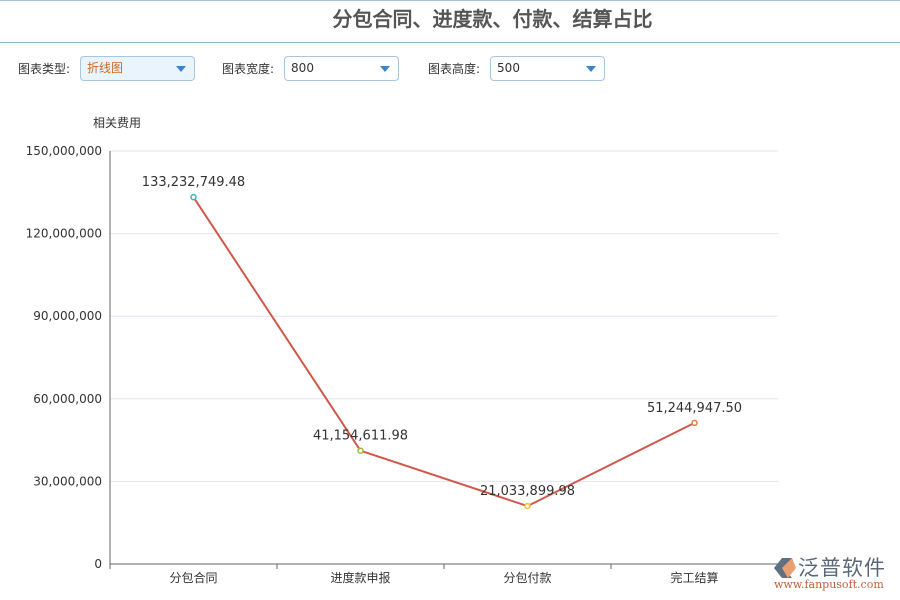 This screenshot has height=600, width=900. What do you see at coordinates (527, 578) in the screenshot?
I see `x-tick-label: 分包付款` at bounding box center [527, 578].